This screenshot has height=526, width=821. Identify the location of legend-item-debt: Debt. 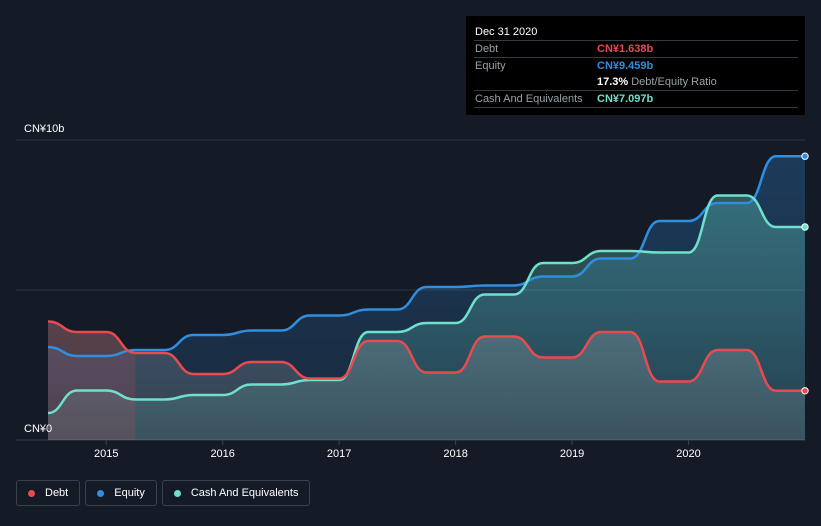
(48, 493).